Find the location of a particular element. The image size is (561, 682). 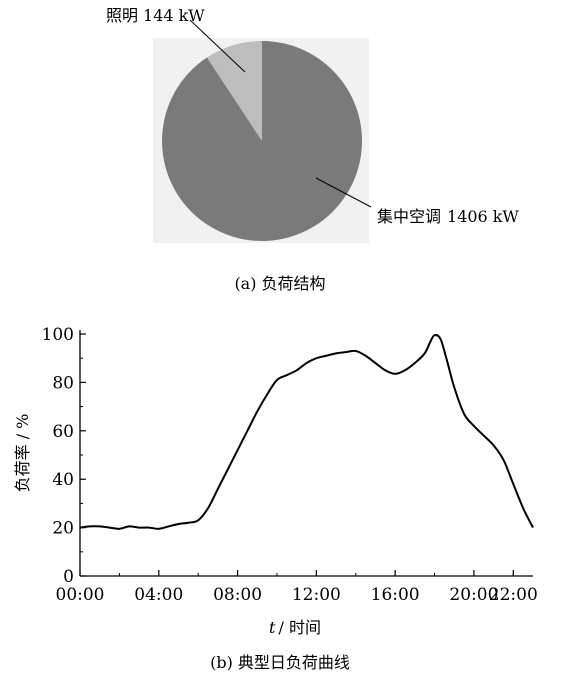

pie-label-lighting-value: 144 is located at coordinates (158, 15).